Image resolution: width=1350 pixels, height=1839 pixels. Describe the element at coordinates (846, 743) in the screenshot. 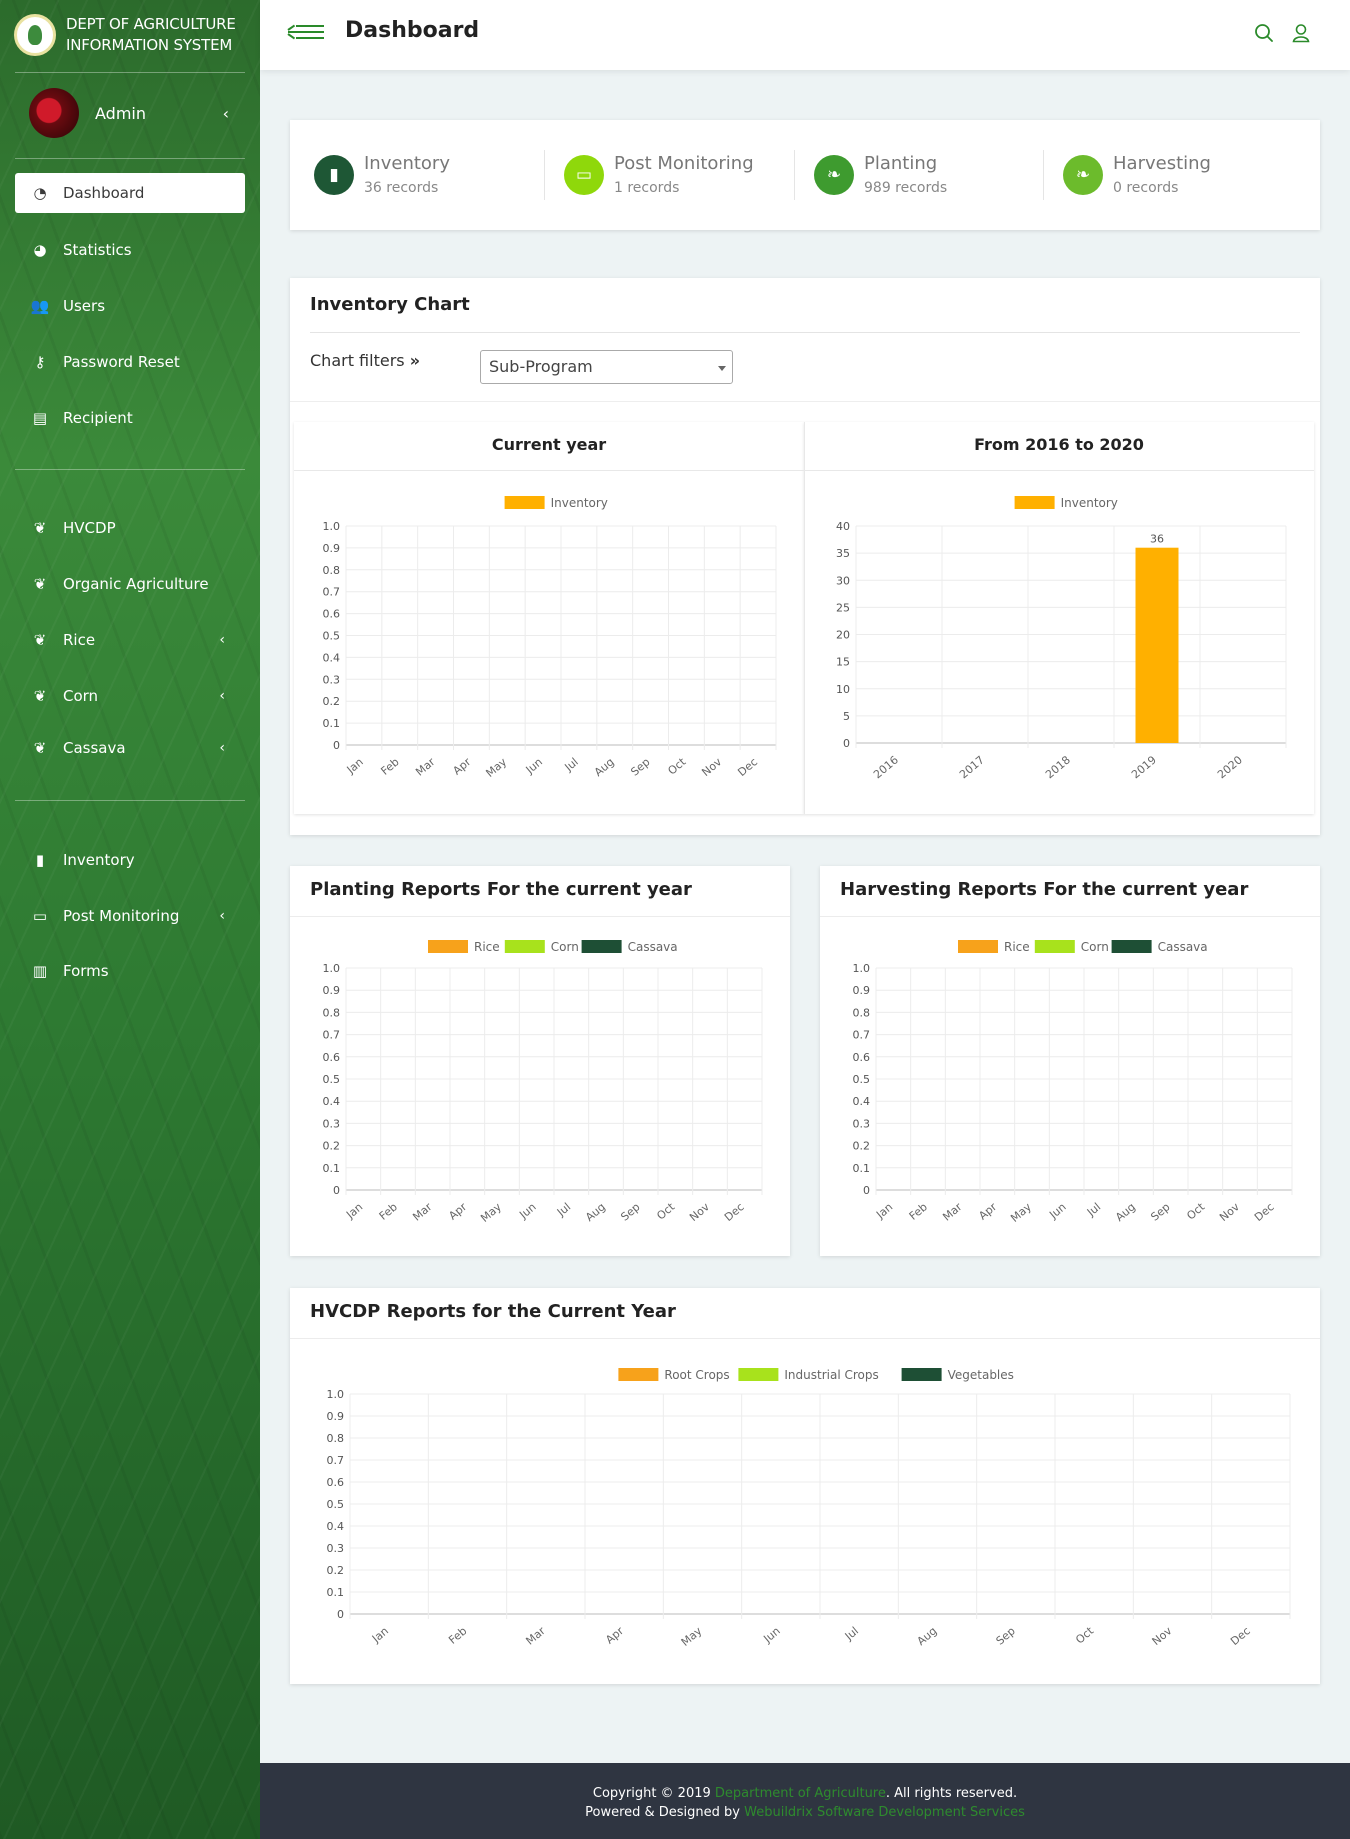

I see `y-tick-label: 0` at that location.